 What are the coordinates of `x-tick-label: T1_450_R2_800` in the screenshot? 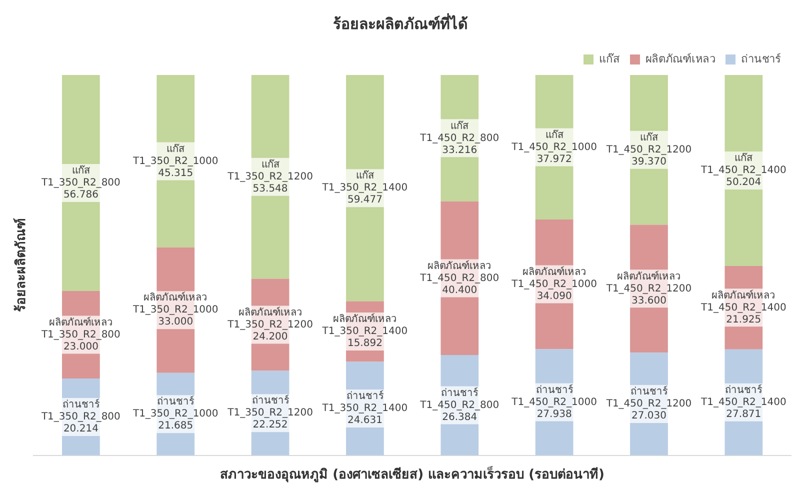 It's located at (459, 405).